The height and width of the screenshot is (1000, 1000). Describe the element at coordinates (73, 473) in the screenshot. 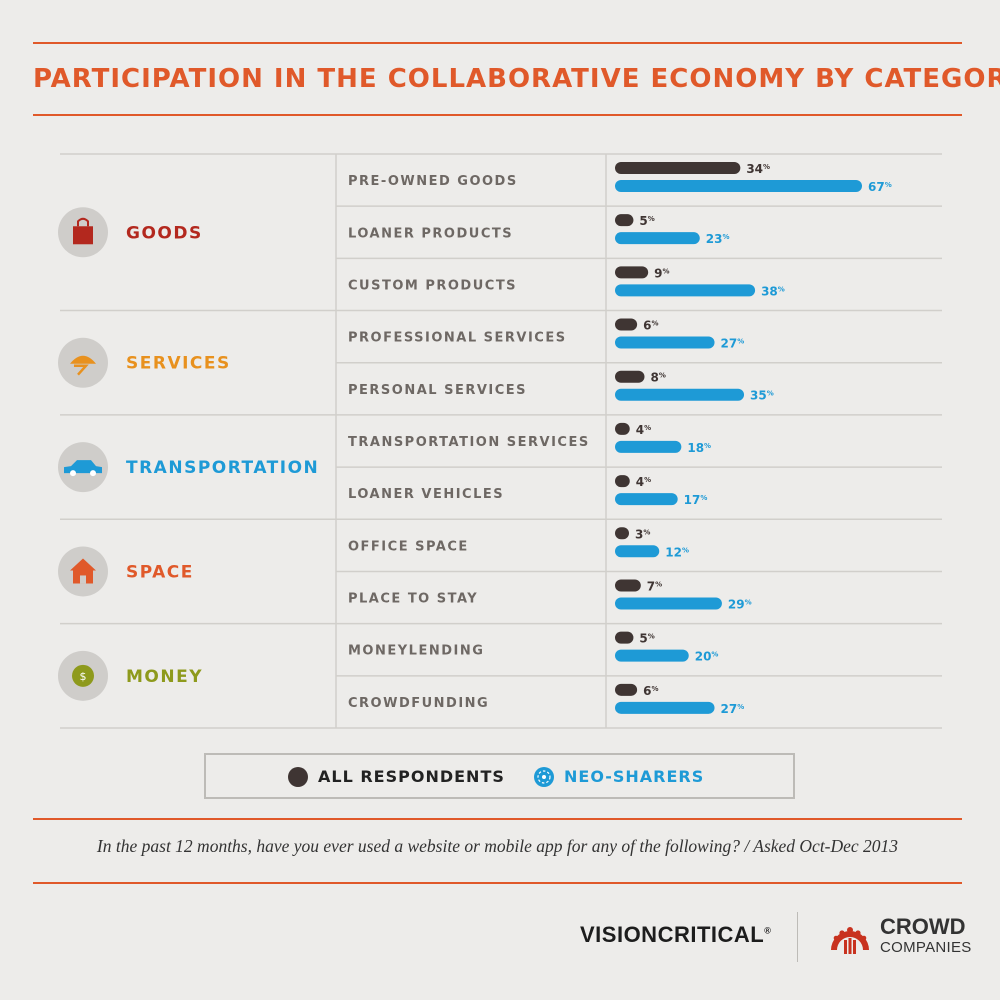

I see `car-wheel` at that location.